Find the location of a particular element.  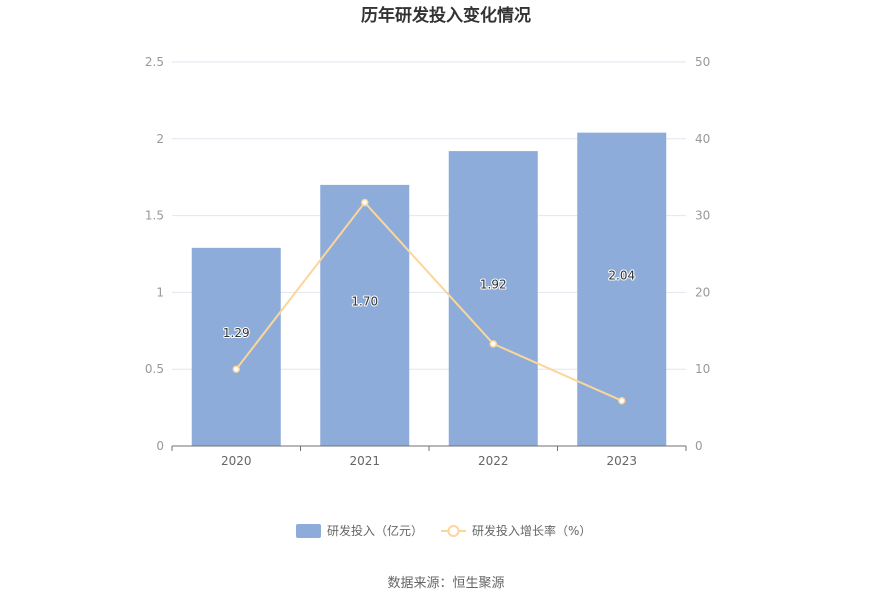

left-tick-label: 0 is located at coordinates (160, 446).